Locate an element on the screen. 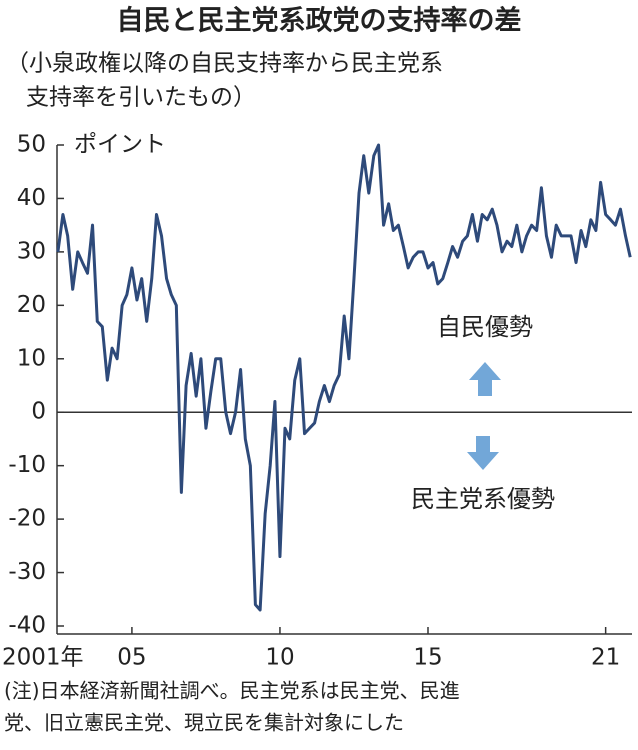 This screenshot has height=750, width=638. y-tick-label: 40 is located at coordinates (31, 198).